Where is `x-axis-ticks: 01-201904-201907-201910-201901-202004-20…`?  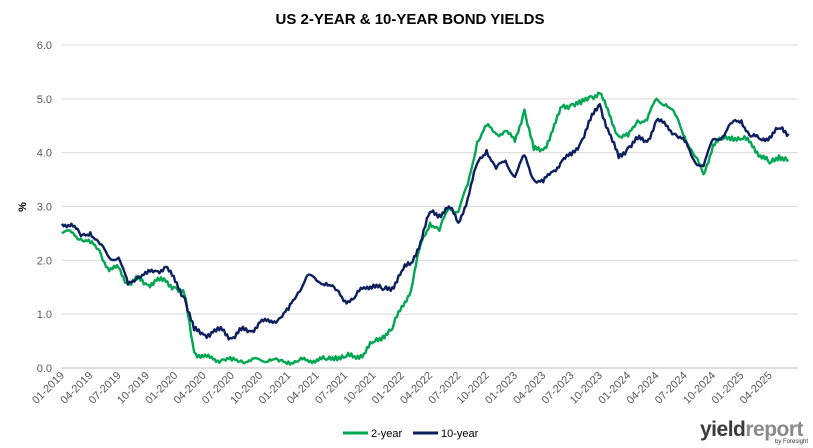 x-axis-ticks: 01-201904-201907-201910-201901-202004-20… is located at coordinates (402, 388).